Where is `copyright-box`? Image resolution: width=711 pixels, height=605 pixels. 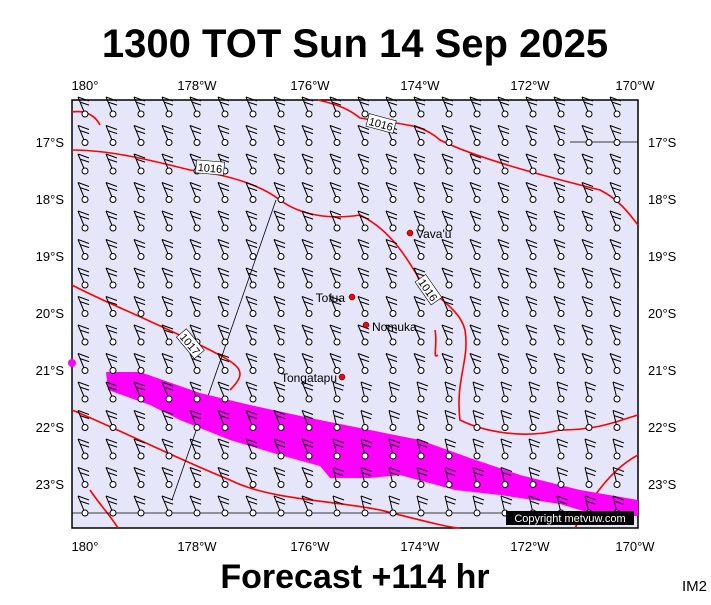 copyright-box is located at coordinates (570, 518).